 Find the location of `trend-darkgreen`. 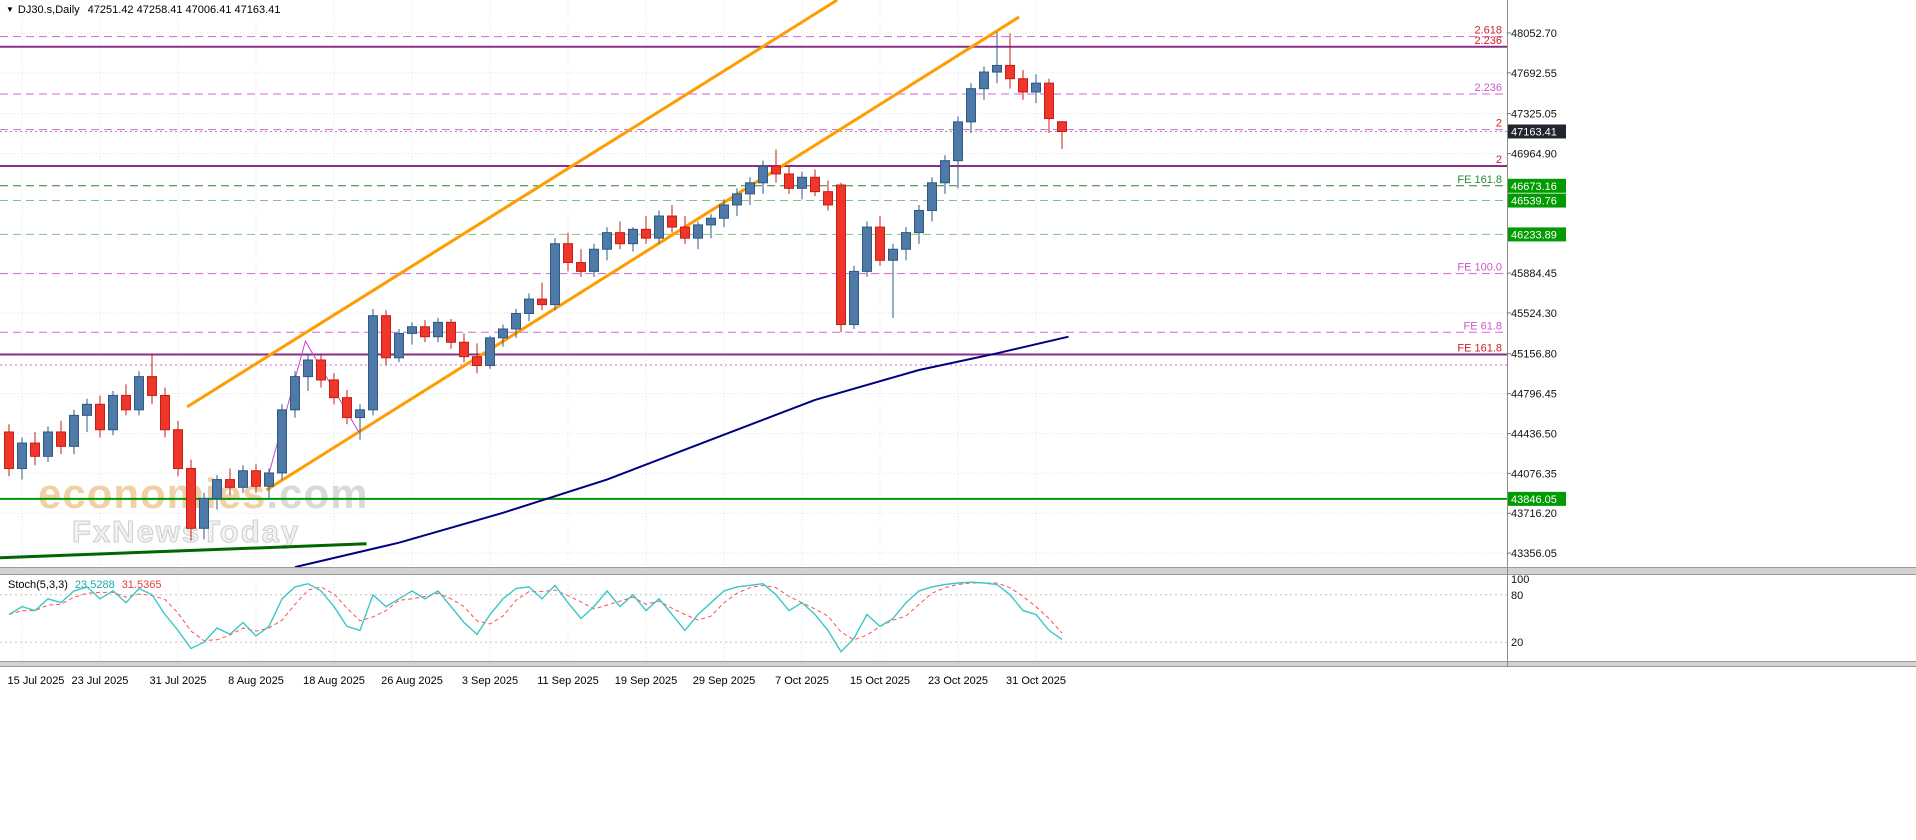

trend-darkgreen is located at coordinates (183, 551).